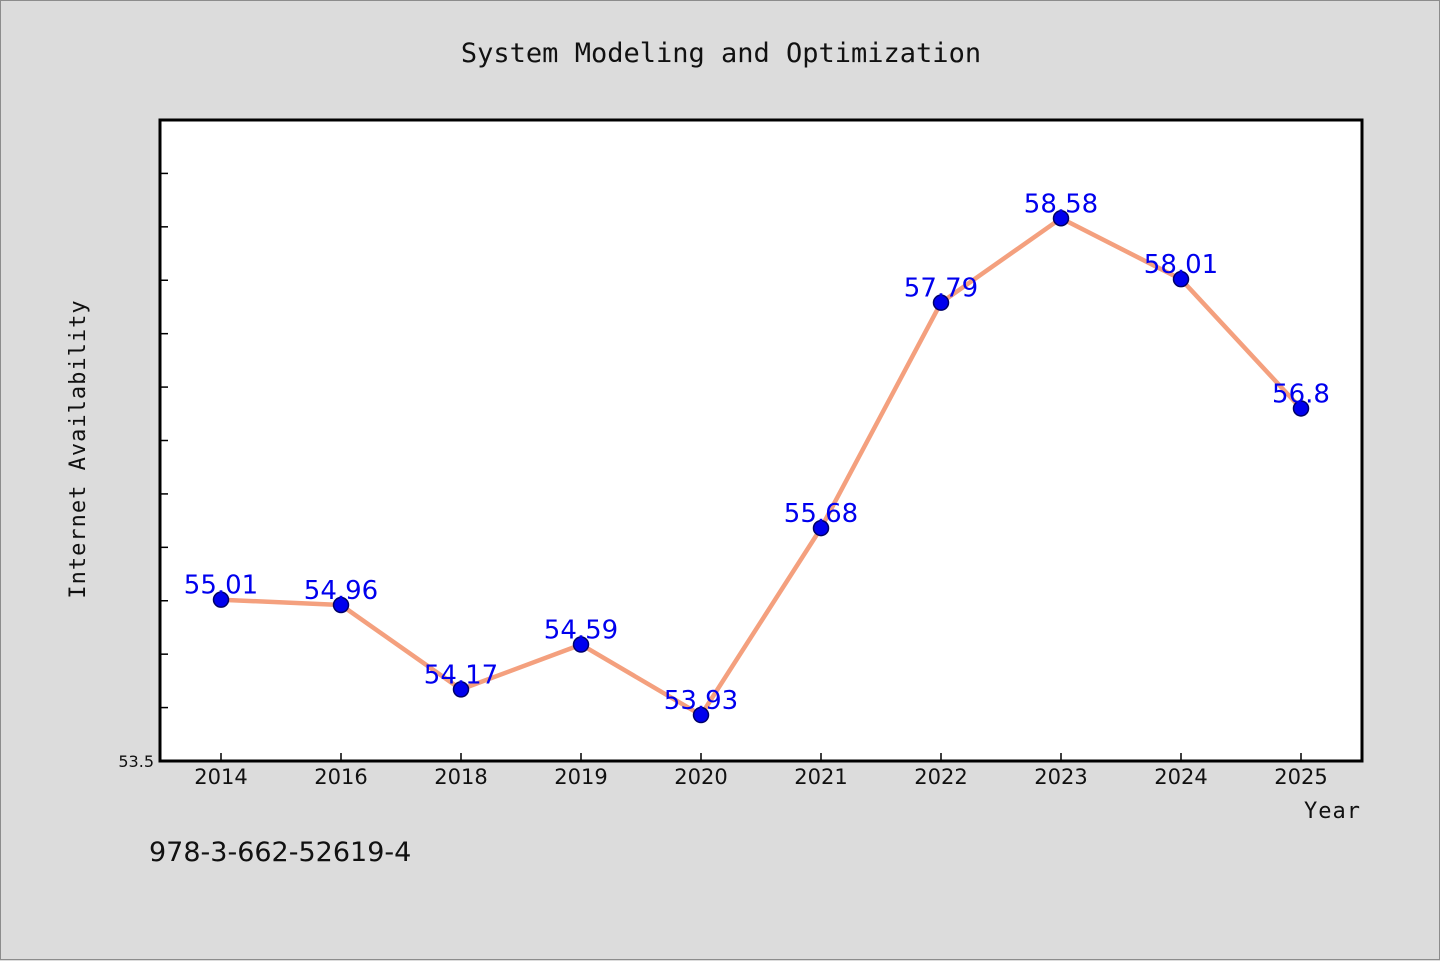 This screenshot has width=1440, height=961. Describe the element at coordinates (700, 777) in the screenshot. I see `x-tick-label: 2020` at that location.